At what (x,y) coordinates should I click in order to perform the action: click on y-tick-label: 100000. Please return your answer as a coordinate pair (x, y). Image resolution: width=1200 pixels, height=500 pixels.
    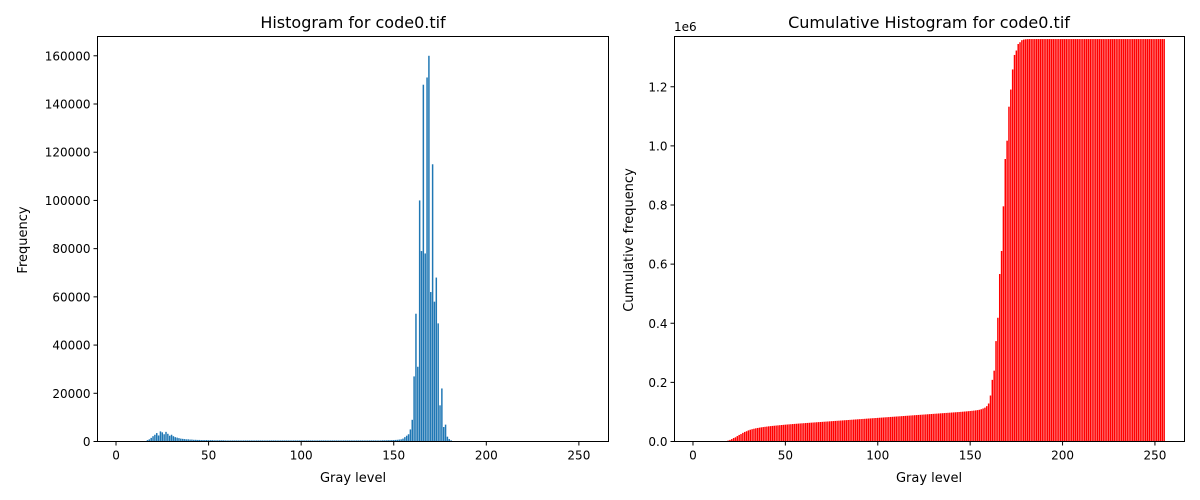
    Looking at the image, I should click on (68, 201).